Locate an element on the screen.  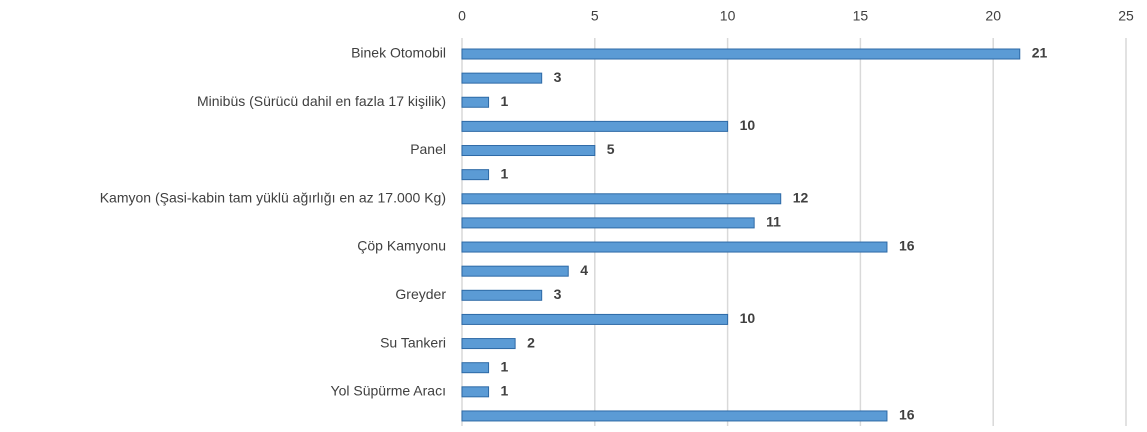
x-tick-label: 5 is located at coordinates (595, 16).